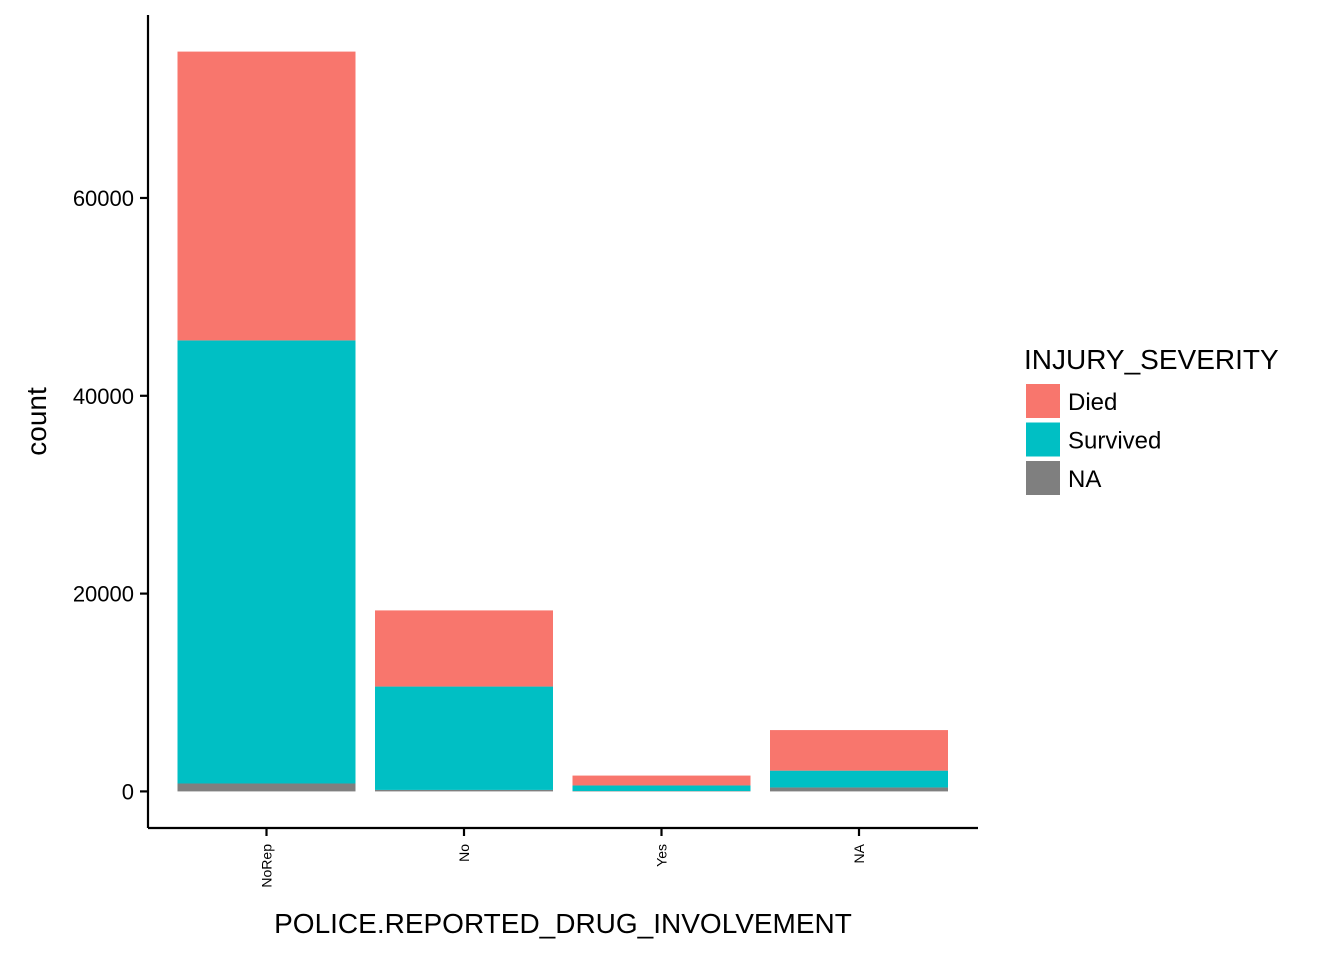  I want to click on bar-na-survived, so click(859, 779).